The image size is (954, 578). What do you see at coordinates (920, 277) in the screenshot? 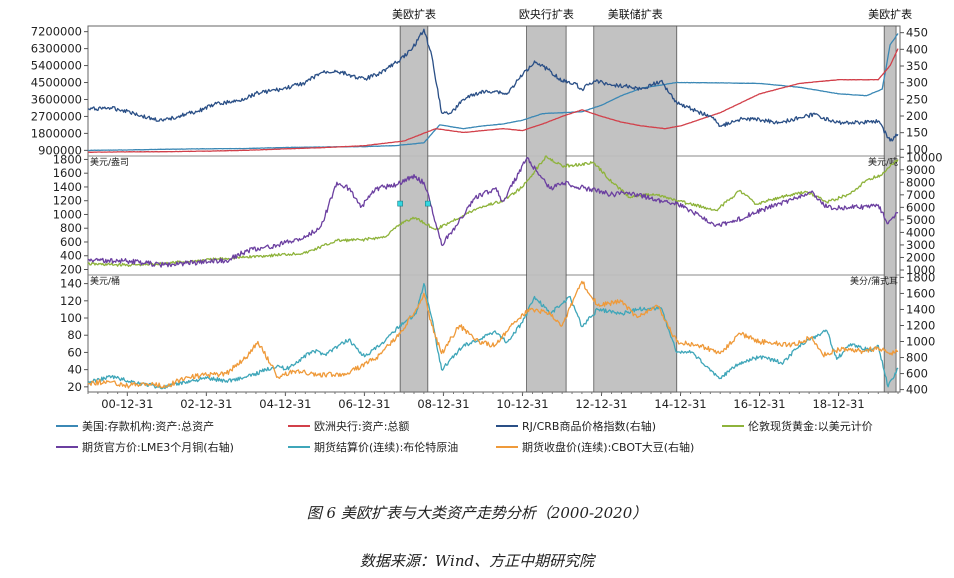
I see `right-tick-label: 1800` at bounding box center [920, 277].